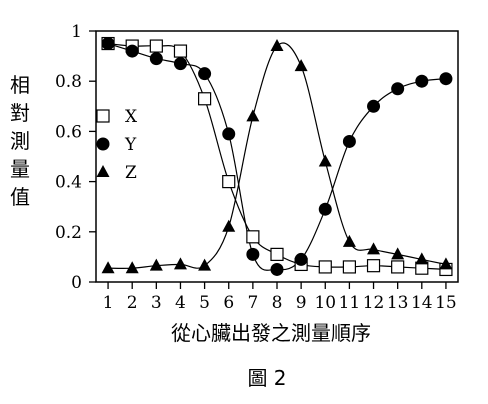 The width and height of the screenshot is (488, 404). Describe the element at coordinates (132, 303) in the screenshot. I see `x-tick-label: 2` at that location.